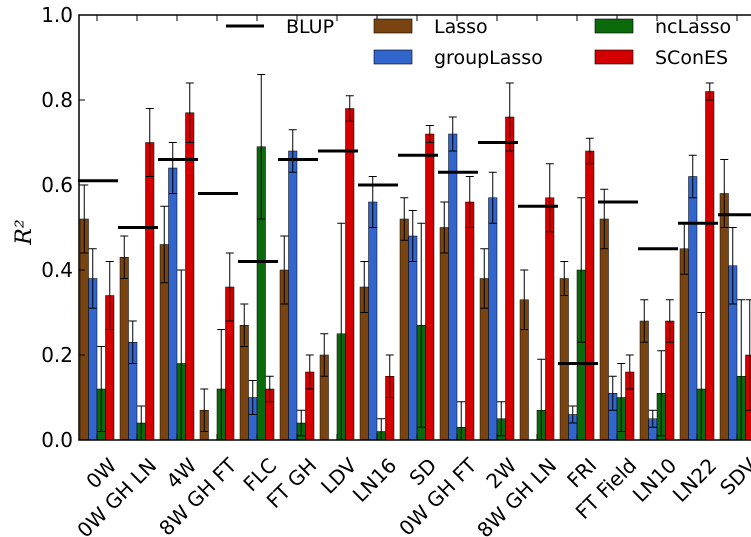 This screenshot has height=537, width=751. Describe the element at coordinates (614, 26) in the screenshot. I see `legend-swatch-ncLasso` at that location.